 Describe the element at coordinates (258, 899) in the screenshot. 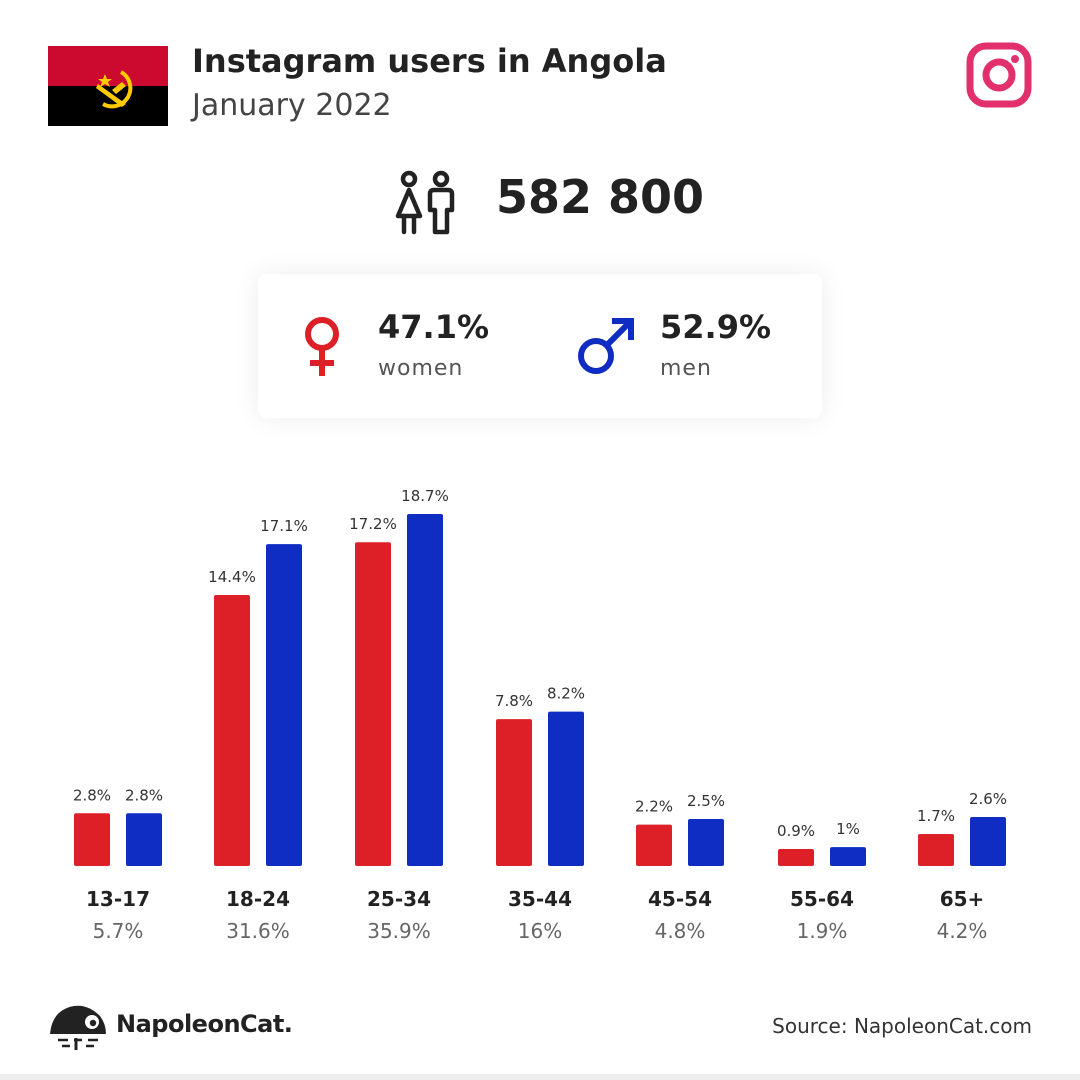

I see `age-category-label: 18-24` at that location.